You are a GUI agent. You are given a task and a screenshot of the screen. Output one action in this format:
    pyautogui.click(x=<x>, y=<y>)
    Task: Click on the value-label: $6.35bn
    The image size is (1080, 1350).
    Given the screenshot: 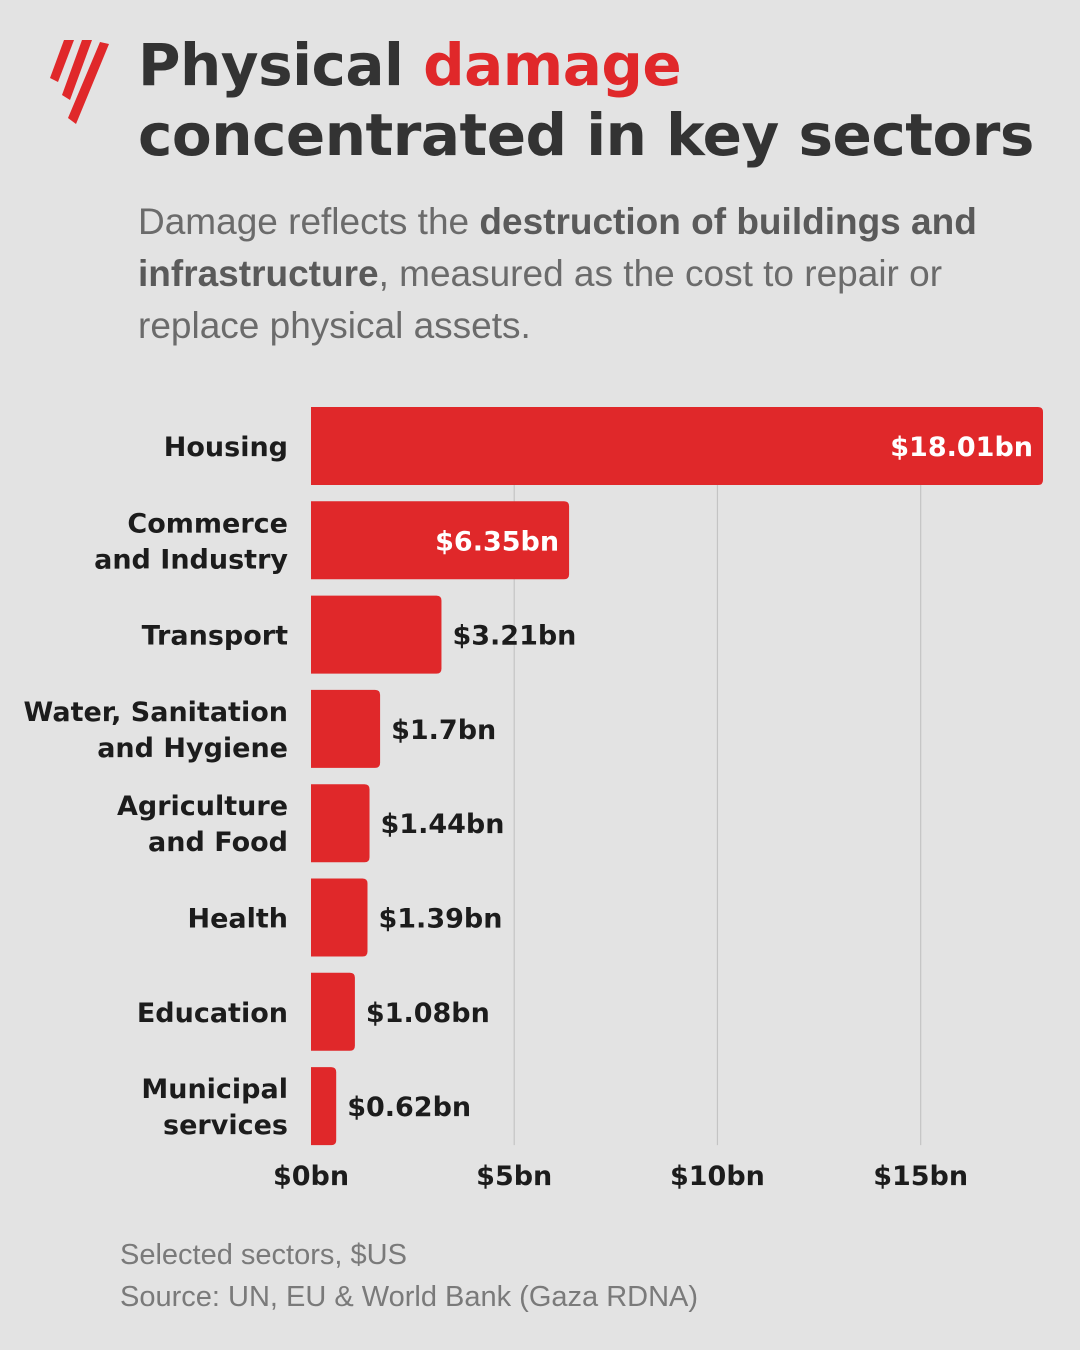 What is the action you would take?
    pyautogui.click(x=497, y=541)
    